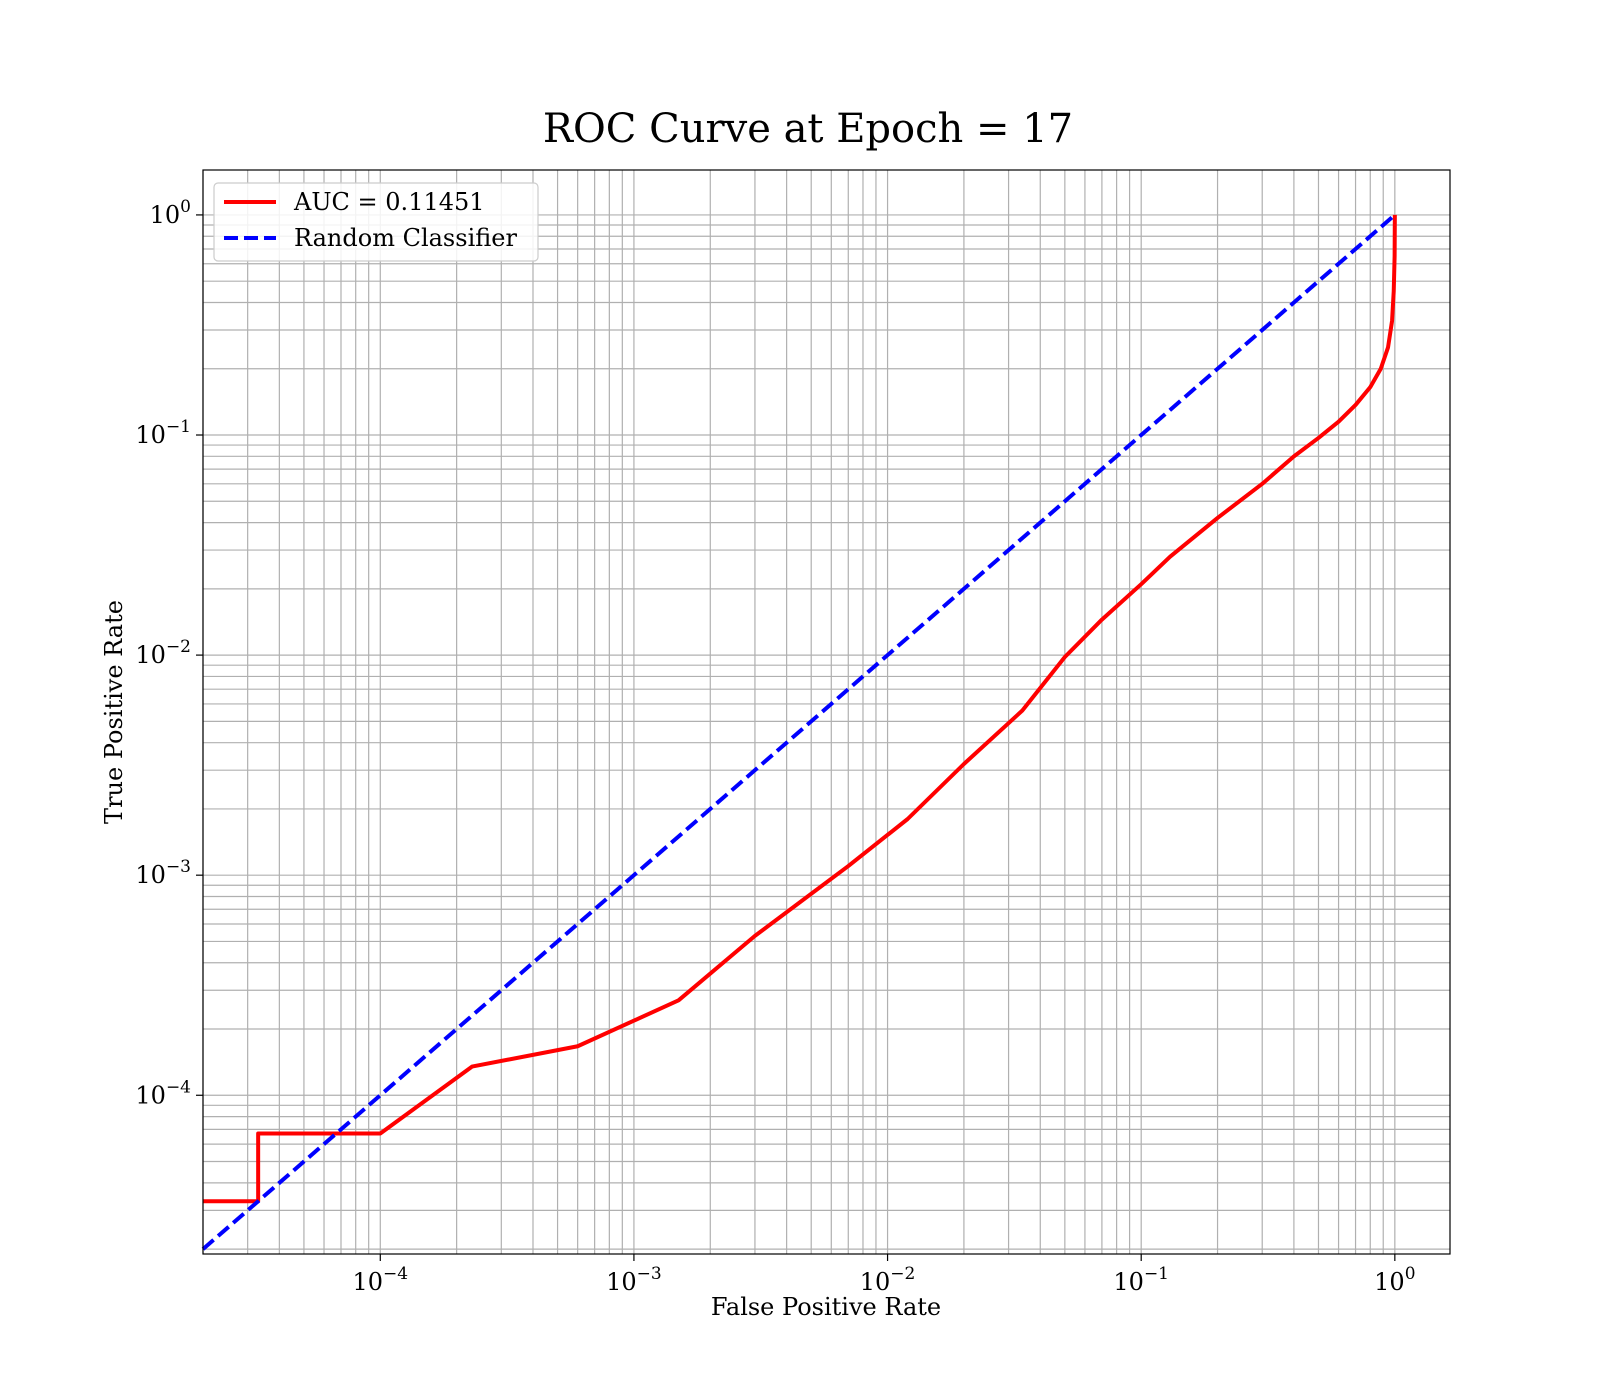 The width and height of the screenshot is (1600, 1400). I want to click on legend-label-roc: AUC = 0.11451, so click(389, 202).